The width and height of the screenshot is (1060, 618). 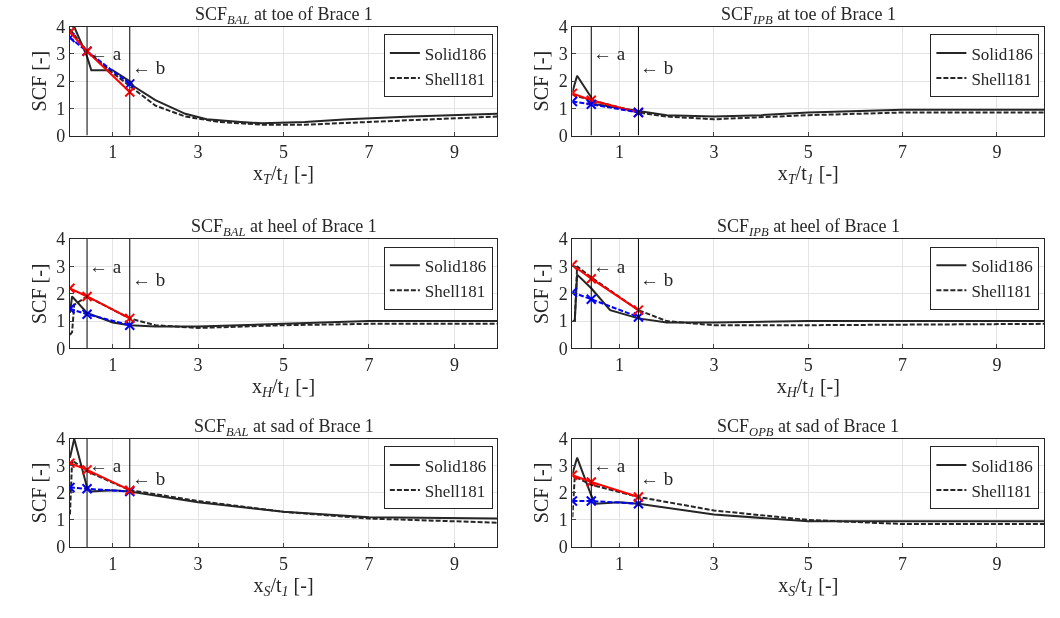 What do you see at coordinates (284, 15) in the screenshot?
I see `chart-title: SCF$_{BAL}$ at toe of Brace 1` at bounding box center [284, 15].